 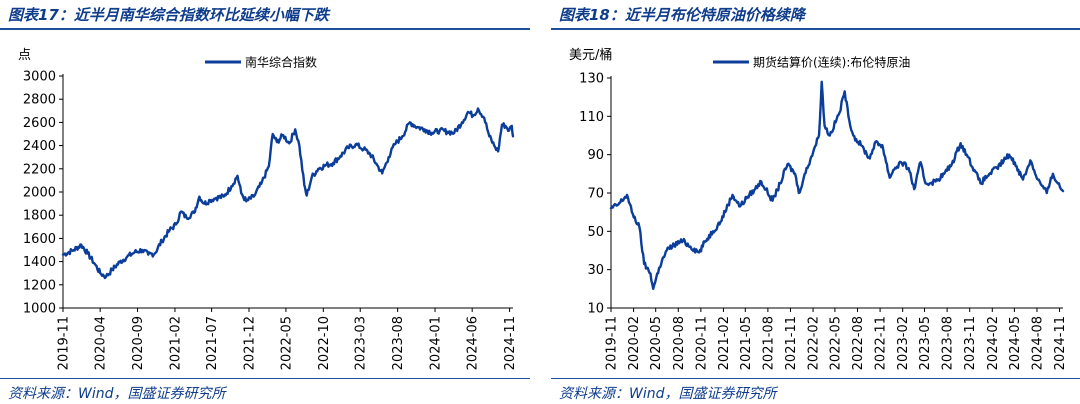 What do you see at coordinates (39, 100) in the screenshot?
I see `y-tick-label: 2800` at bounding box center [39, 100].